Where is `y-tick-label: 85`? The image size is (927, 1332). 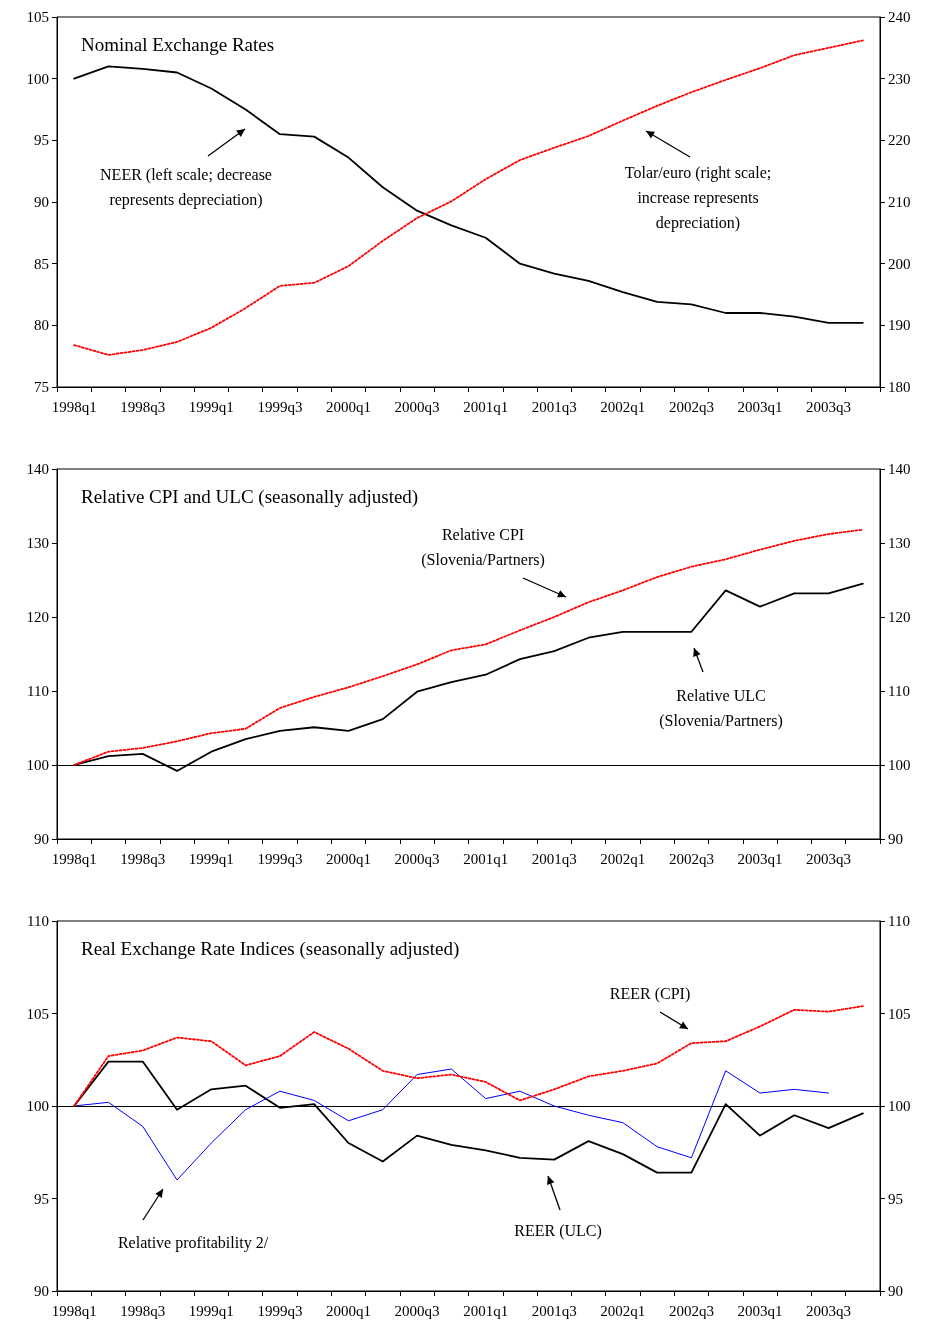
y-tick-label: 85 is located at coordinates (41, 263).